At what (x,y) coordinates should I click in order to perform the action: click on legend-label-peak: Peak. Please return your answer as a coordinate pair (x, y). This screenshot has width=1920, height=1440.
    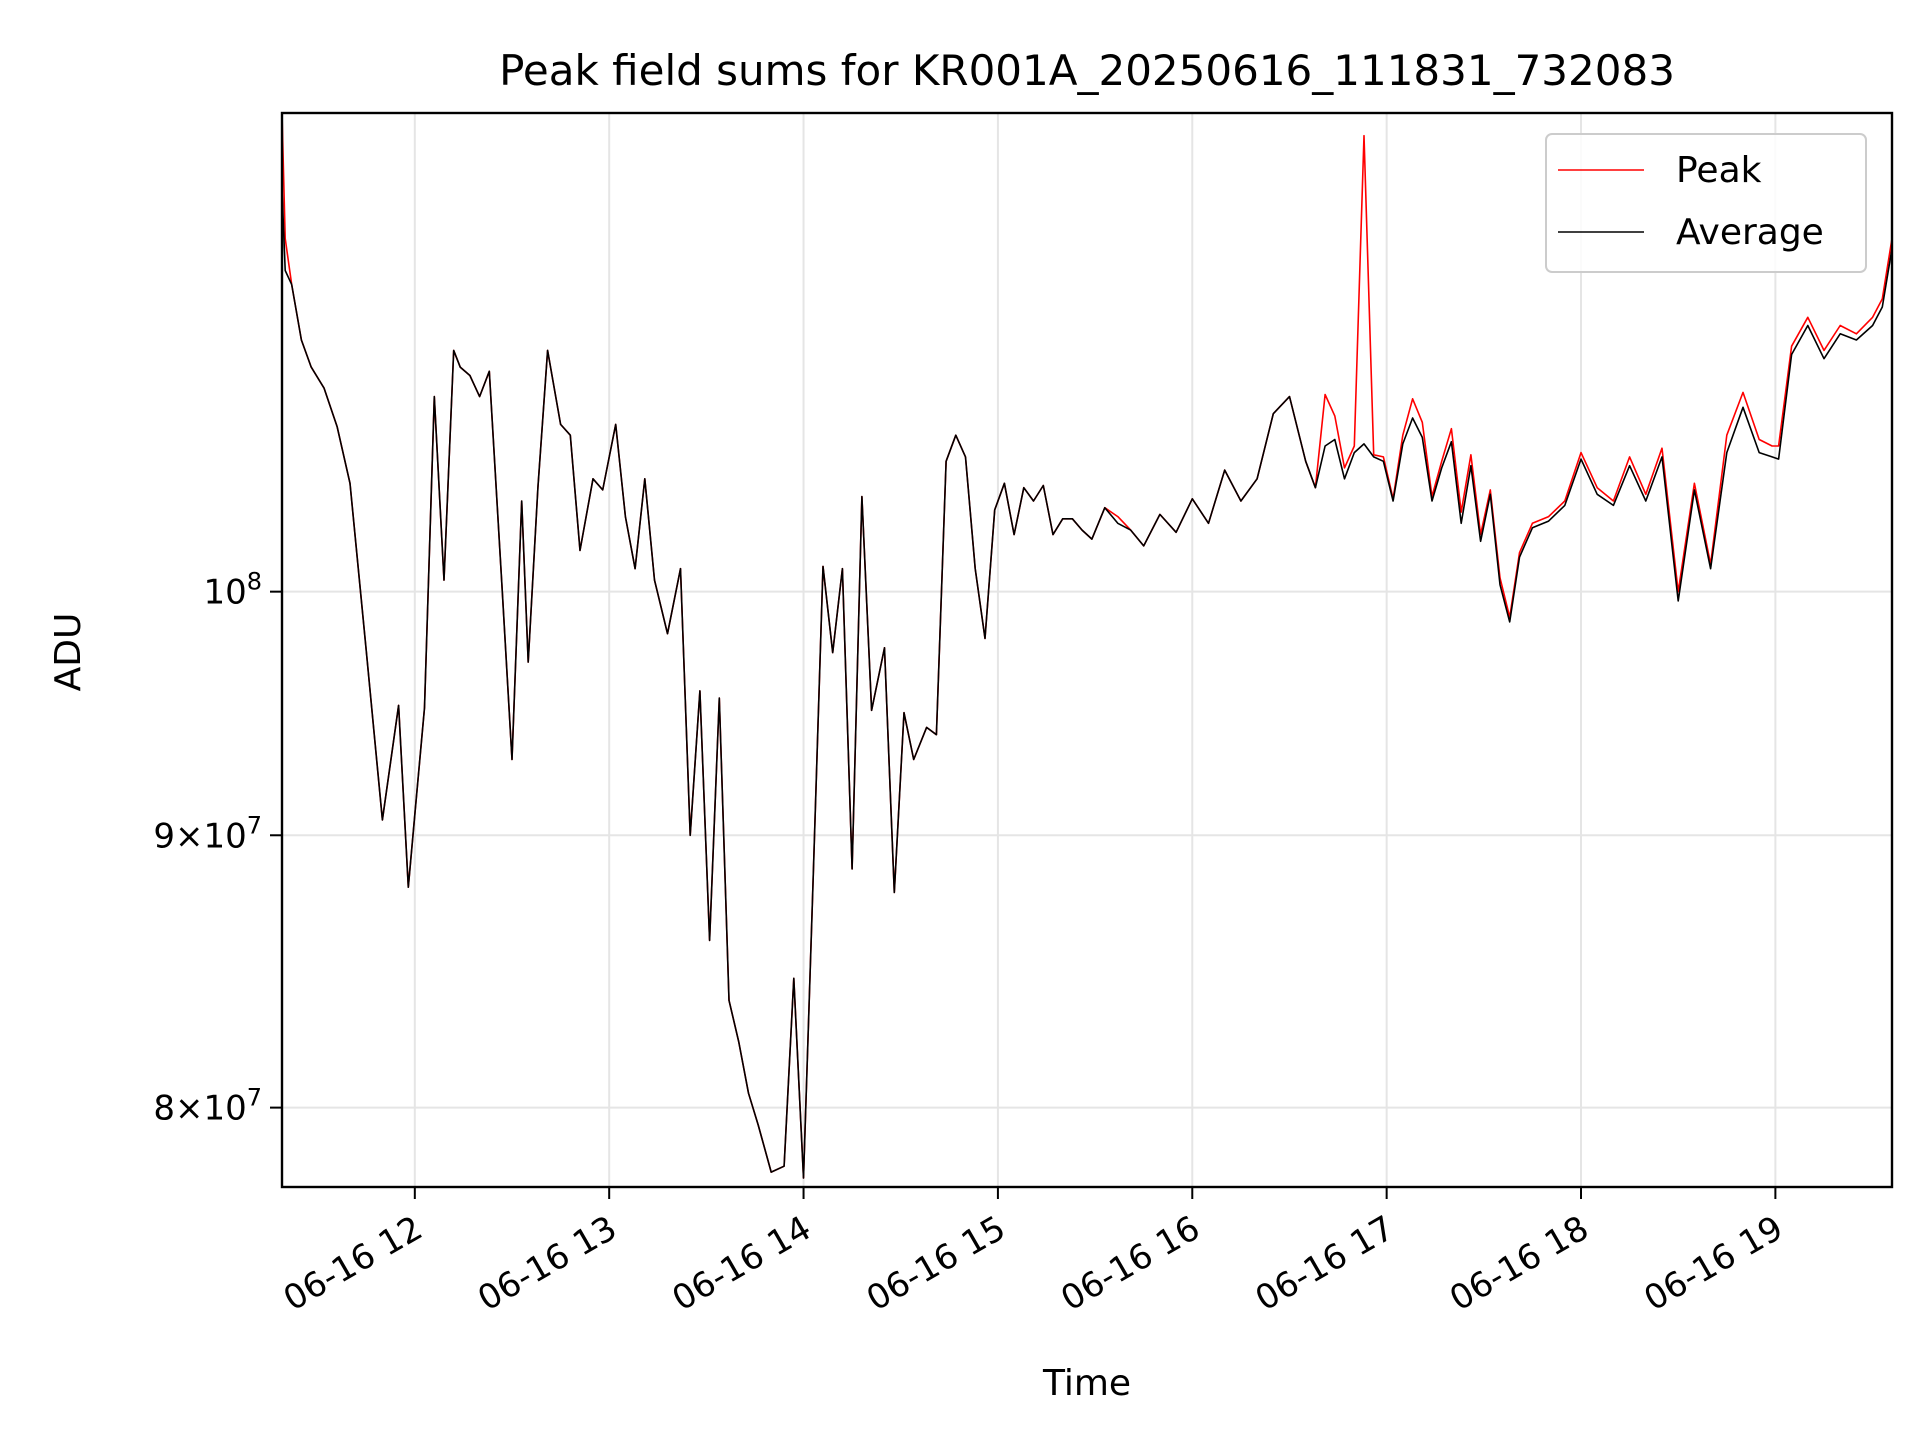
    Looking at the image, I should click on (1719, 170).